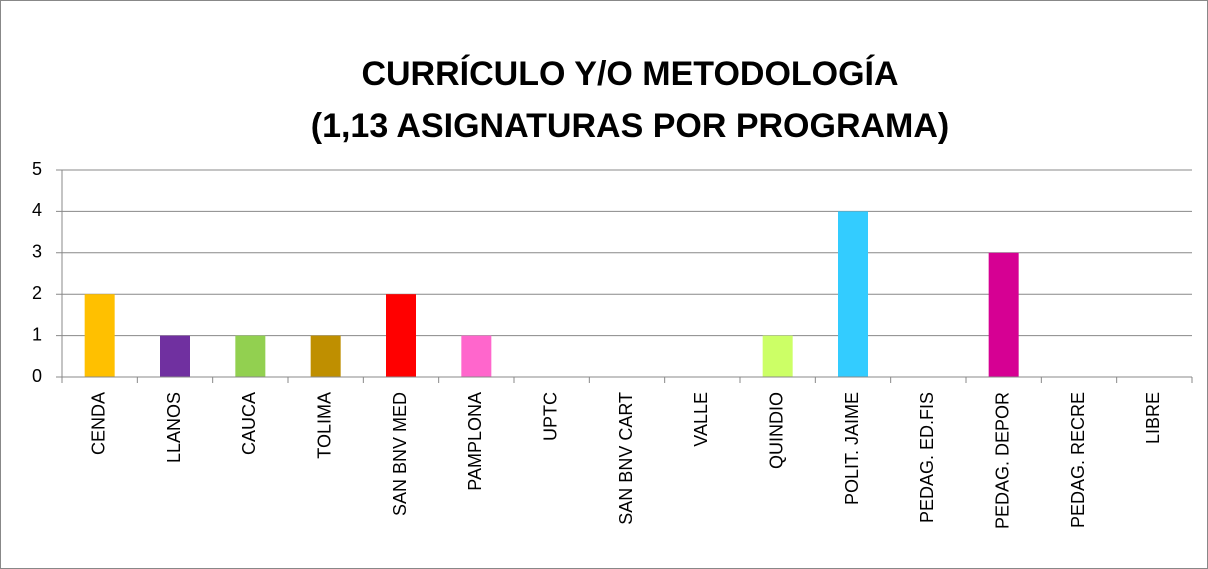 This screenshot has height=569, width=1208. I want to click on x-tick-label: PEDAG. DEPOR, so click(1002, 460).